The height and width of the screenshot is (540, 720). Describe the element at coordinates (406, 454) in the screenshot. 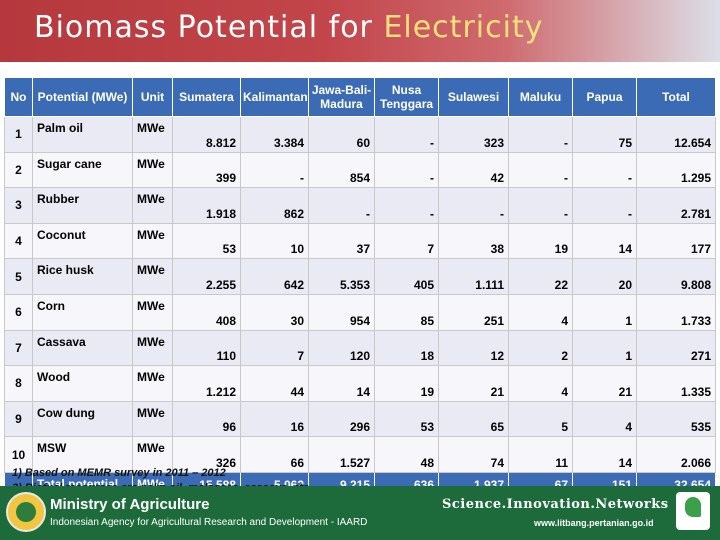

I see `table-cell: 48` at that location.